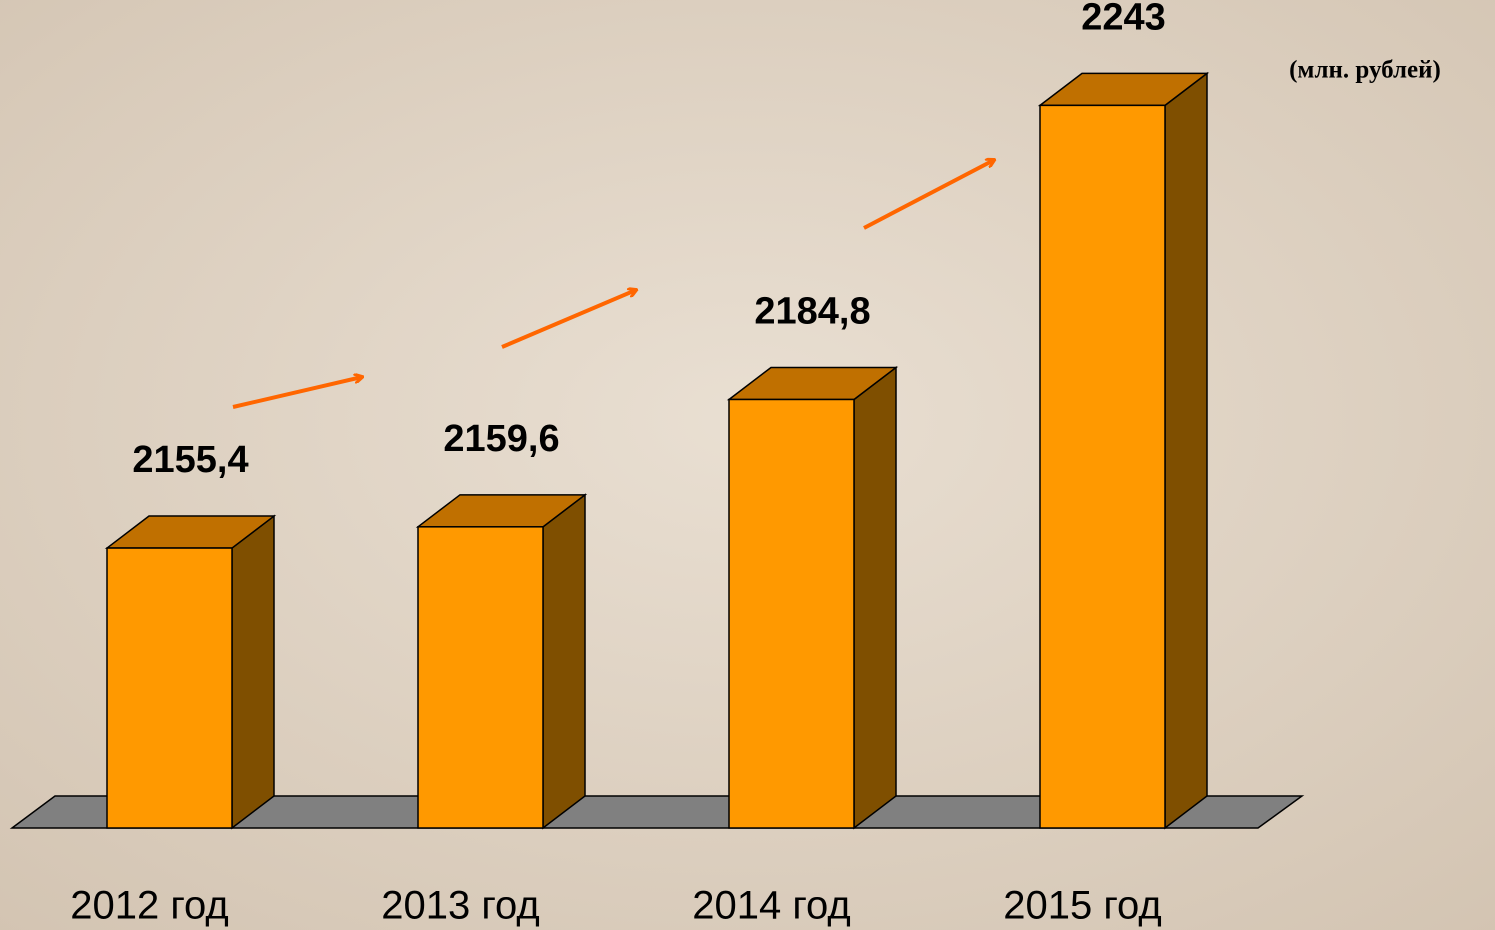 The width and height of the screenshot is (1495, 930). What do you see at coordinates (149, 906) in the screenshot?
I see `x-tick-label: 2012 год` at bounding box center [149, 906].